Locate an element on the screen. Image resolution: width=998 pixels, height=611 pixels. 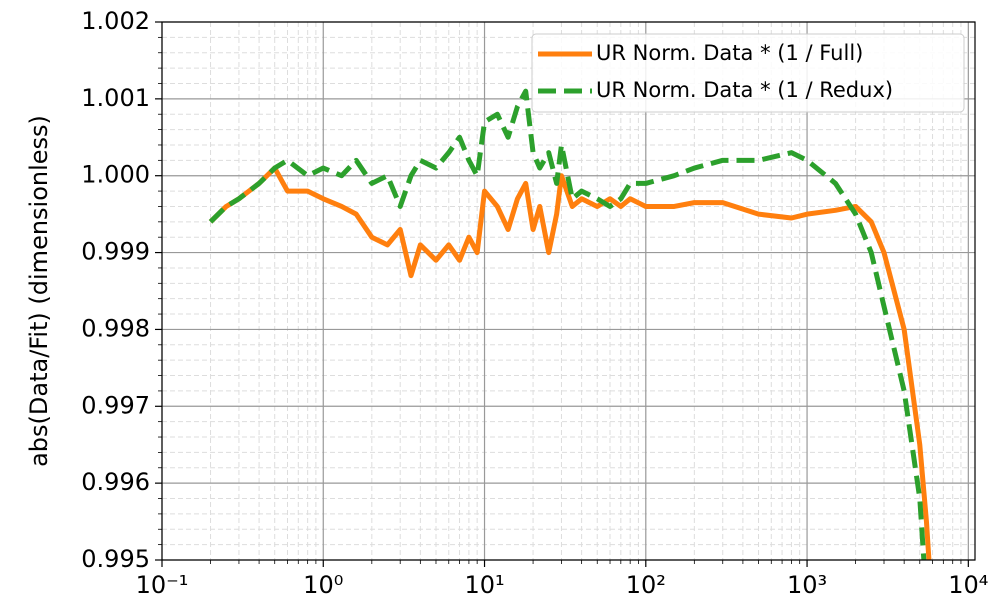
y-tick-label: 0.999 is located at coordinates (115, 252).